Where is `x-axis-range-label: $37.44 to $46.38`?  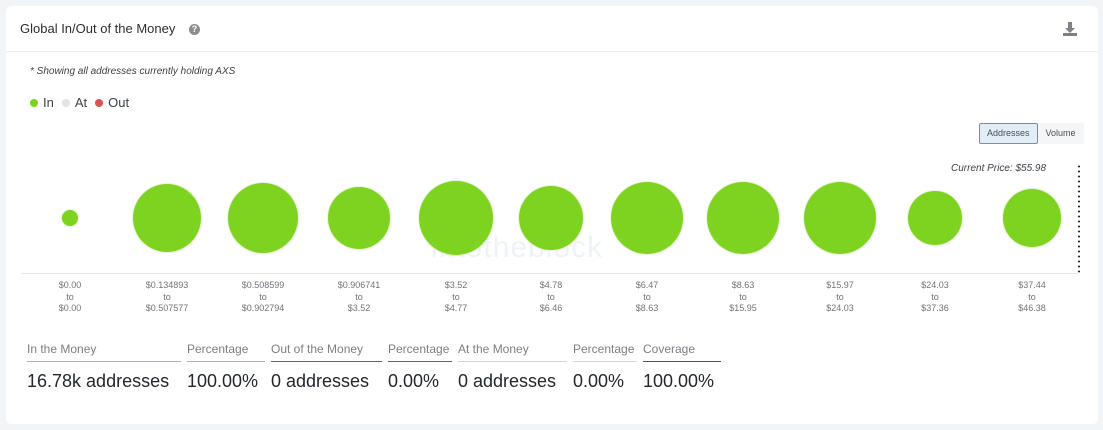 x-axis-range-label: $37.44 to $46.38 is located at coordinates (1032, 297).